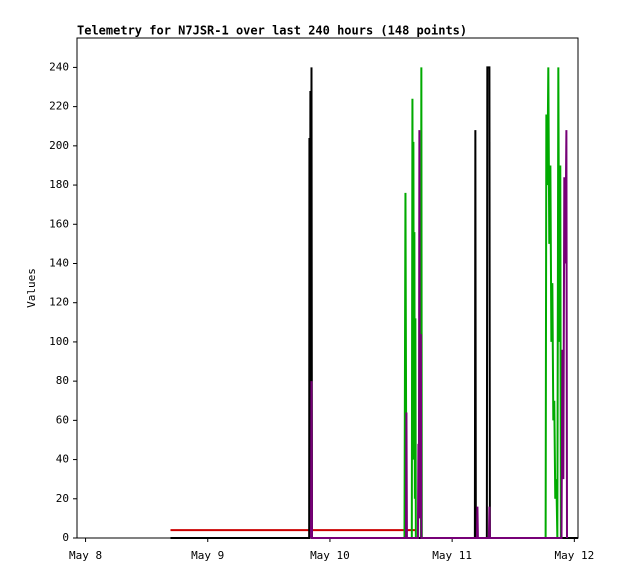 Image resolution: width=618 pixels, height=579 pixels. What do you see at coordinates (62, 498) in the screenshot?
I see `y-tick-label: 20` at bounding box center [62, 498].